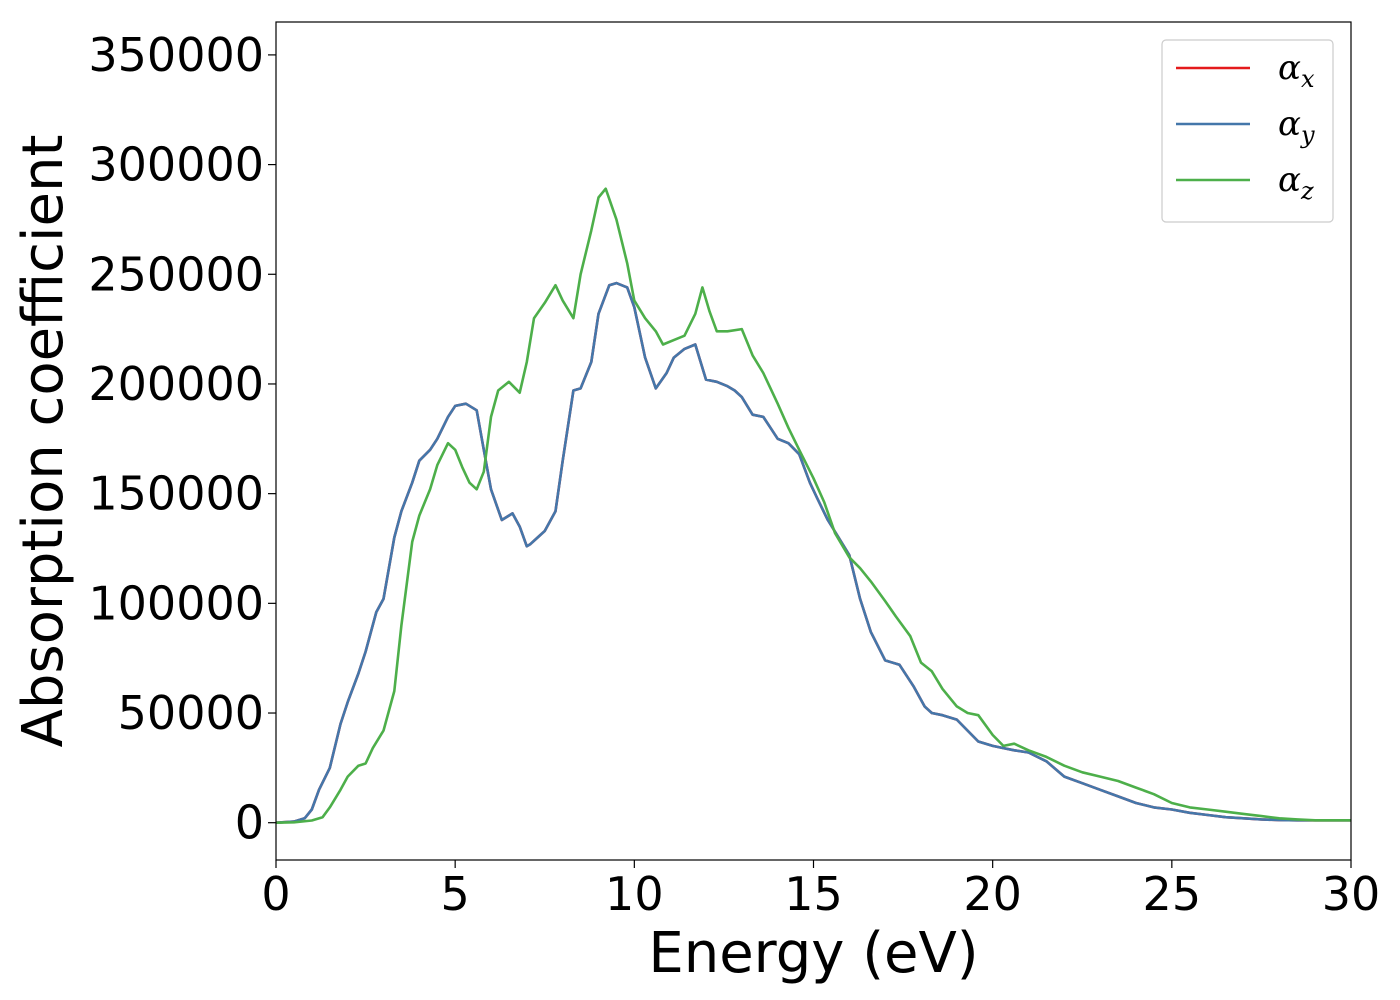  I want to click on x-tick-label: 15, so click(813, 894).